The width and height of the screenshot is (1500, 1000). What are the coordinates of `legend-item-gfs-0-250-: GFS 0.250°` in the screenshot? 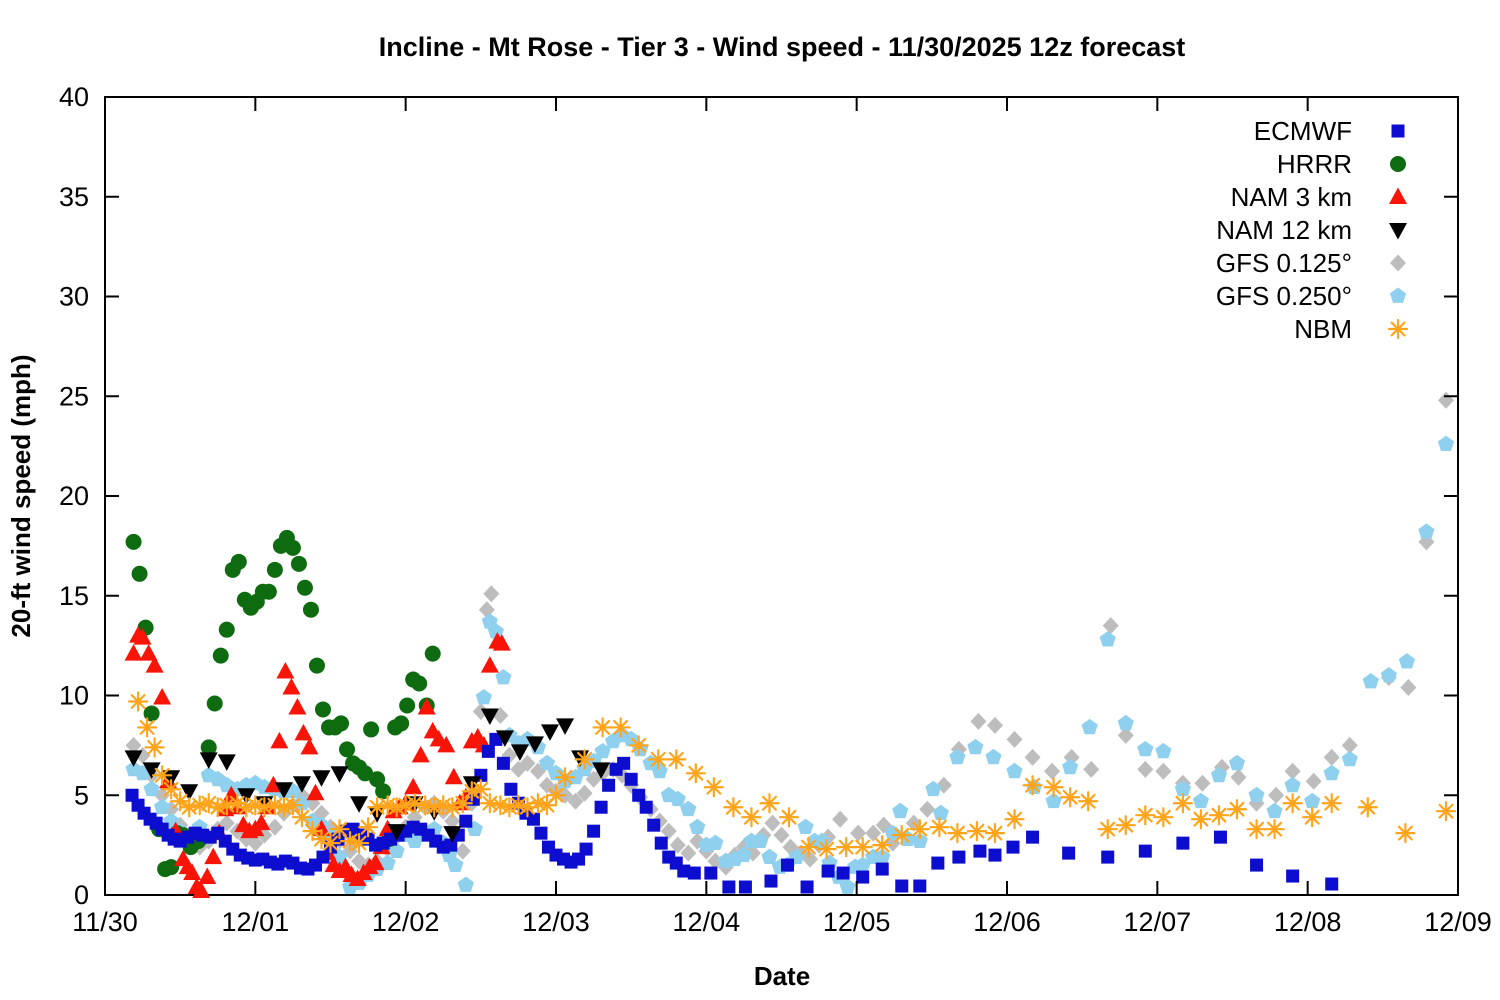 It's located at (1311, 296).